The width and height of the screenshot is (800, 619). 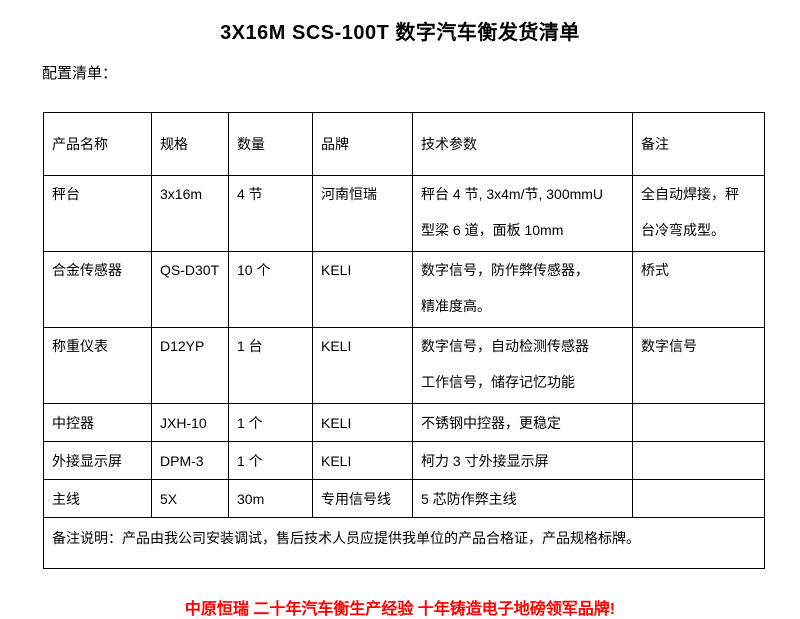 What do you see at coordinates (270, 213) in the screenshot?
I see `cell-quantity: 4 节` at bounding box center [270, 213].